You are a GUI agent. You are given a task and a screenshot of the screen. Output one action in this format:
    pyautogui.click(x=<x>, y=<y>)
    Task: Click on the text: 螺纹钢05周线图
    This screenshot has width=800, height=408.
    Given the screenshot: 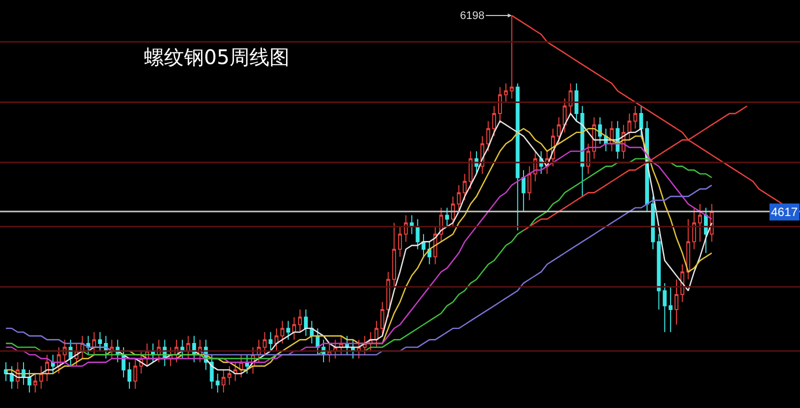 What is the action you would take?
    pyautogui.click(x=217, y=57)
    